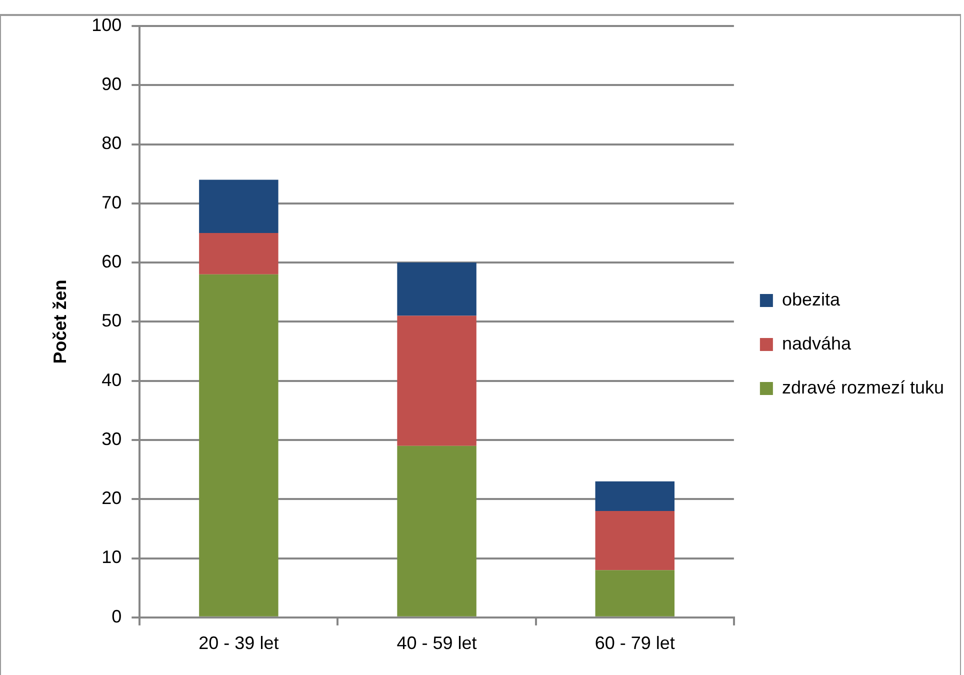 This screenshot has height=675, width=964. I want to click on x-tick-label: 20 - 39 let, so click(238, 643).